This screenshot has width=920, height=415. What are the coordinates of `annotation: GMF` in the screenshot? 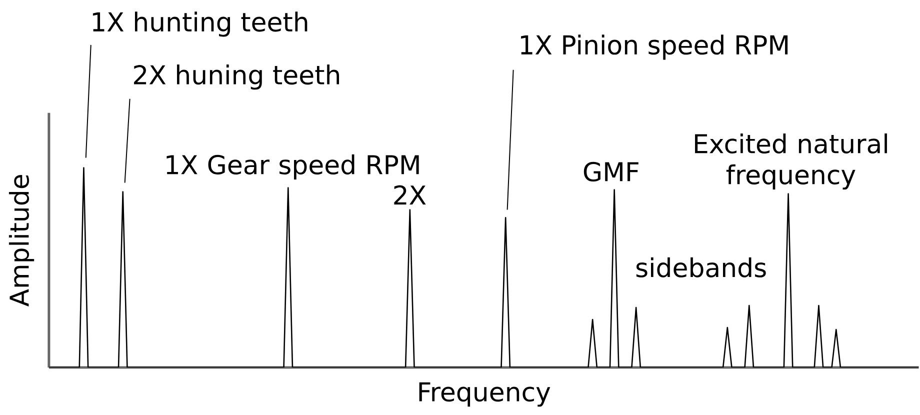 It's located at (611, 172).